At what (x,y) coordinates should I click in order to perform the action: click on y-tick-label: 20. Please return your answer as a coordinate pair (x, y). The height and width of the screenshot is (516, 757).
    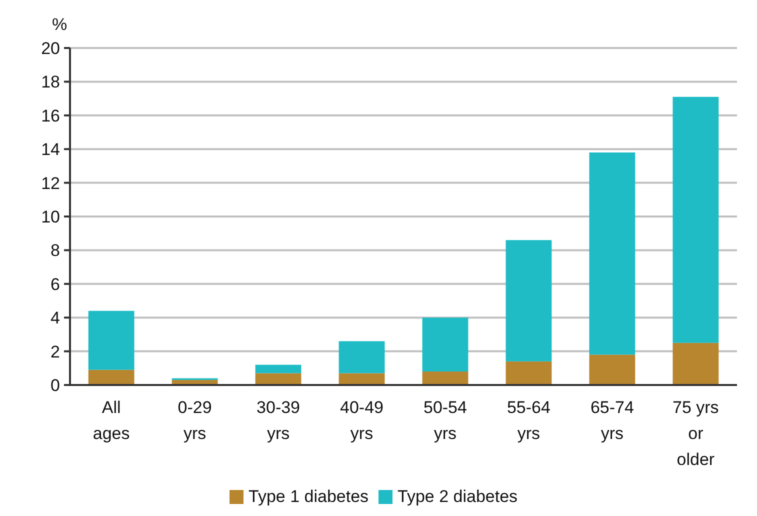
    Looking at the image, I should click on (50, 48).